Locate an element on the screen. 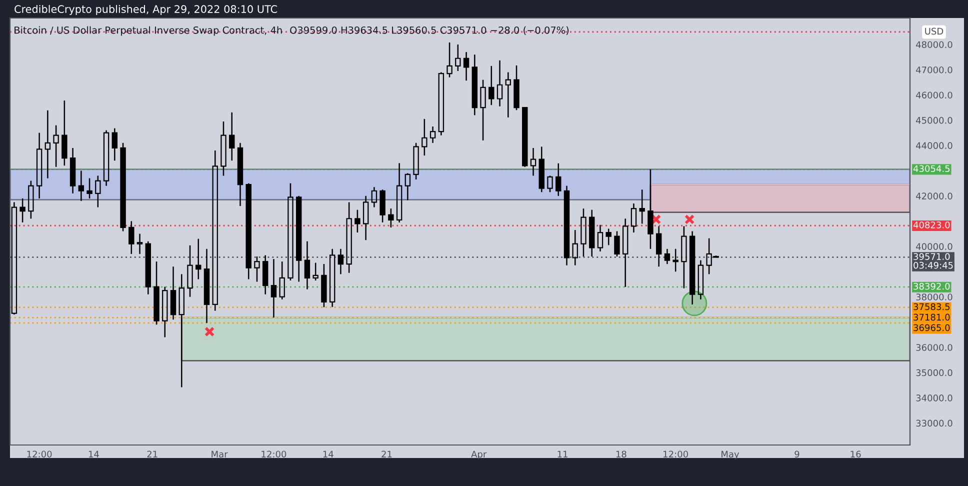 This screenshot has width=968, height=486. x-tick-label: 11 is located at coordinates (563, 454).